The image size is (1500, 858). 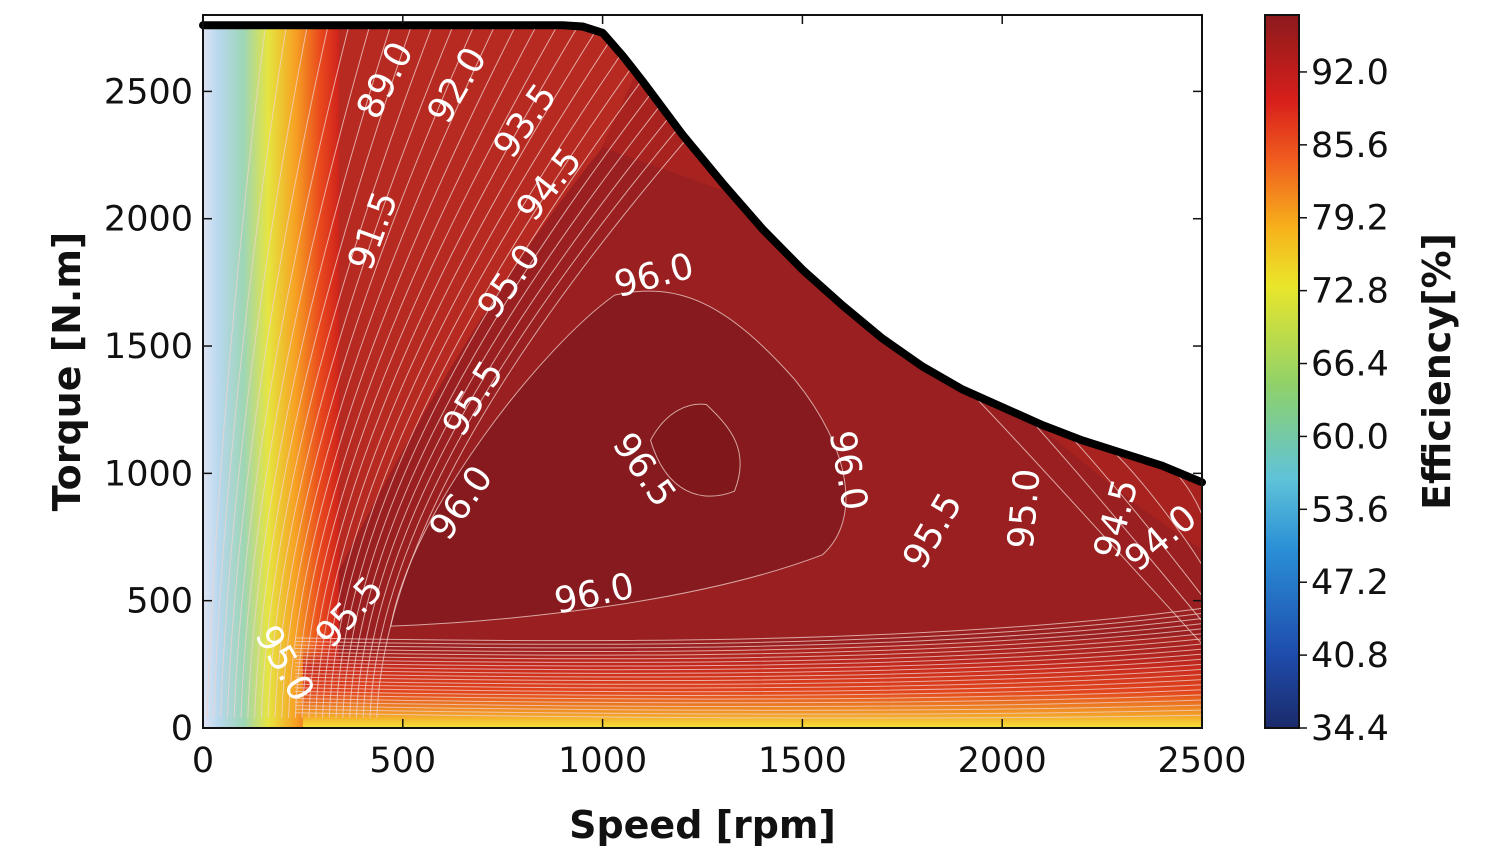 What do you see at coordinates (203, 761) in the screenshot?
I see `x-tick-label: 0` at bounding box center [203, 761].